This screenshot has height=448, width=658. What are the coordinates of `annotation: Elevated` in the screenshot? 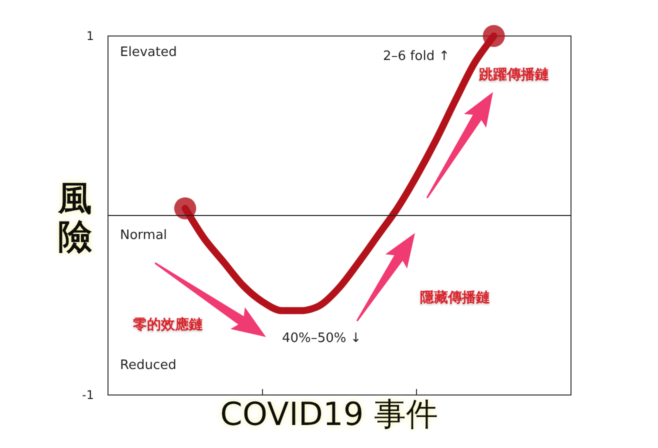 It's located at (148, 52).